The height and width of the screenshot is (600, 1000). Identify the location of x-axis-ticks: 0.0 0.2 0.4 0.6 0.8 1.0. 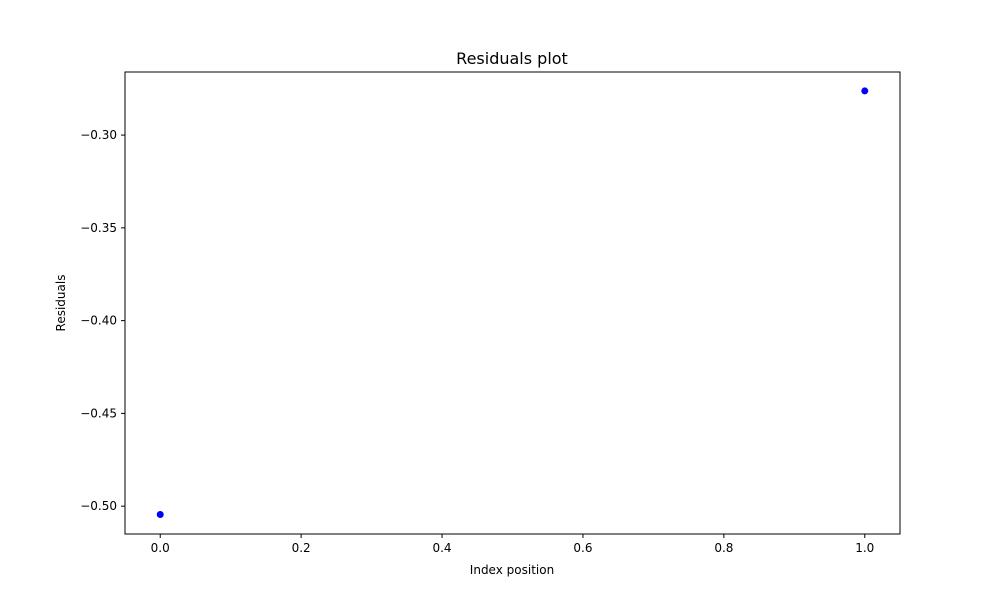
(512, 544).